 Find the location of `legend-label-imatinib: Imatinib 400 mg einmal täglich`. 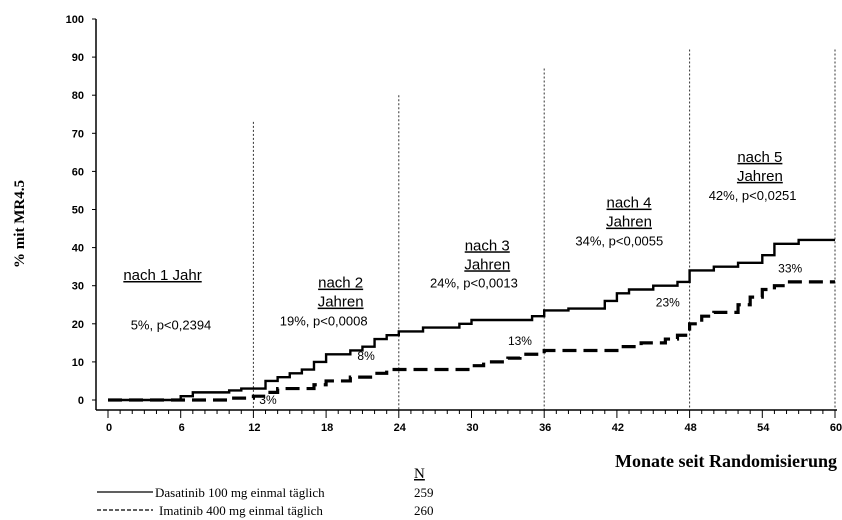

legend-label-imatinib: Imatinib 400 mg einmal täglich is located at coordinates (241, 510).